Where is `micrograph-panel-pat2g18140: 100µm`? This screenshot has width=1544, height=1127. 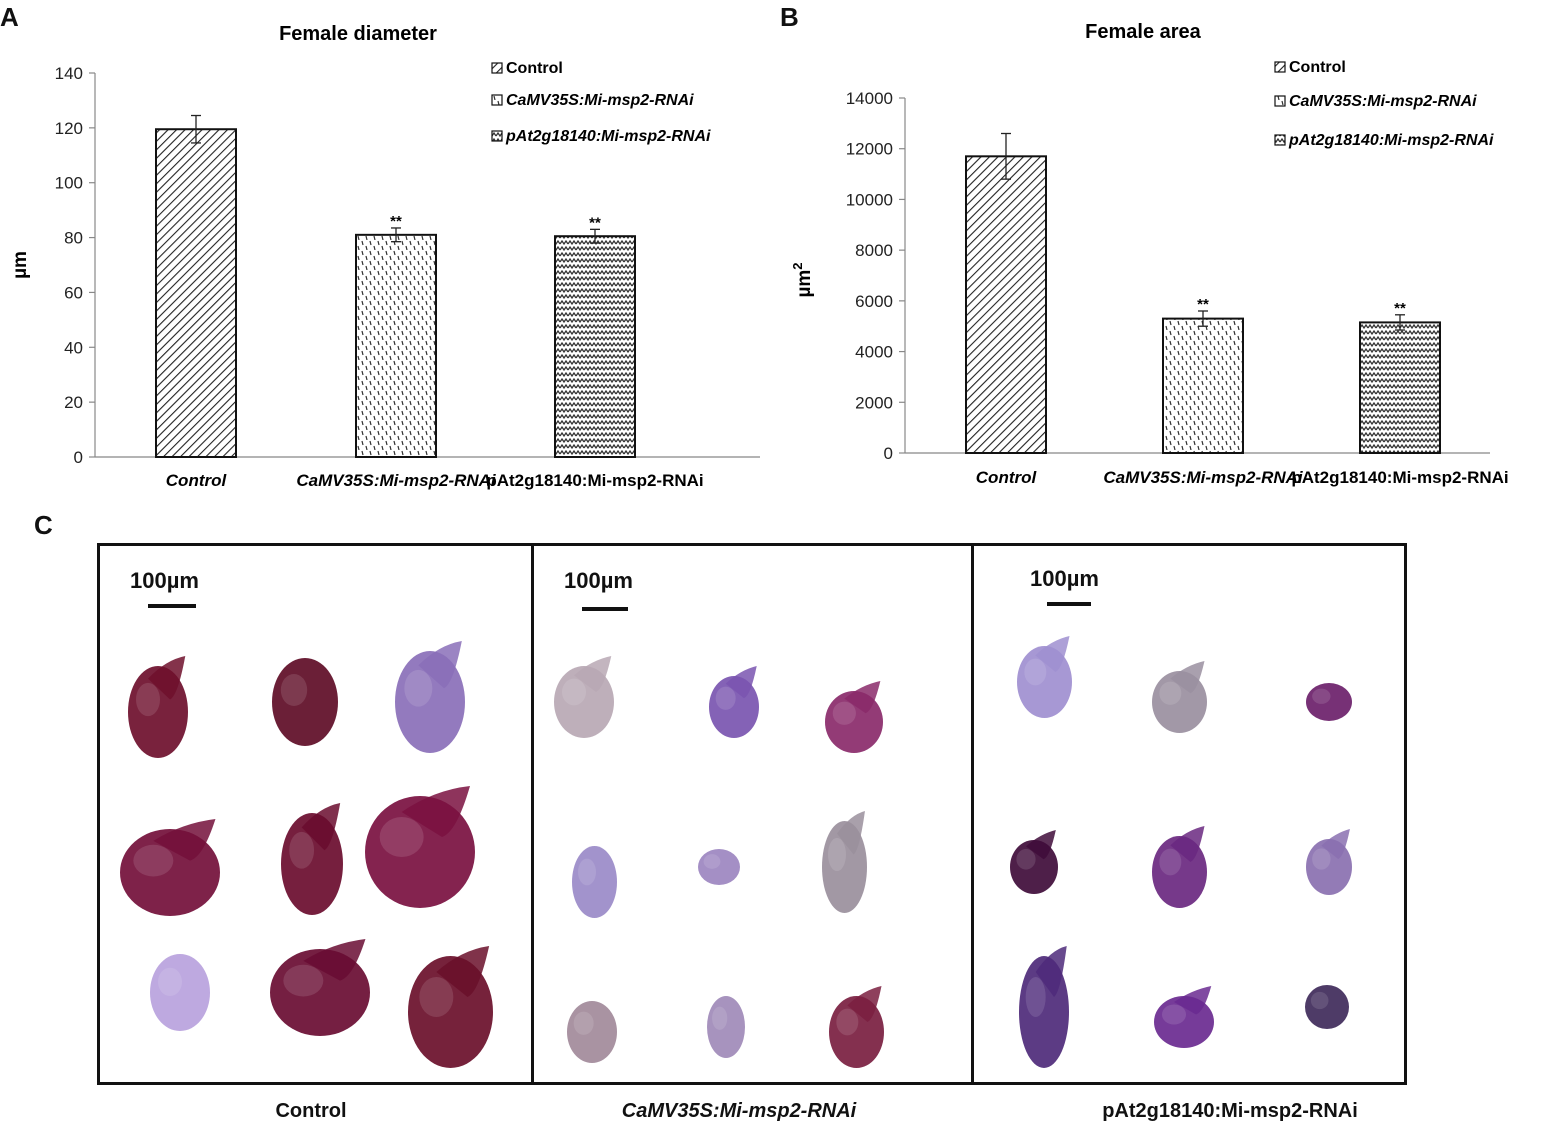
micrograph-panel-pat2g18140: 100µm is located at coordinates (1189, 814).